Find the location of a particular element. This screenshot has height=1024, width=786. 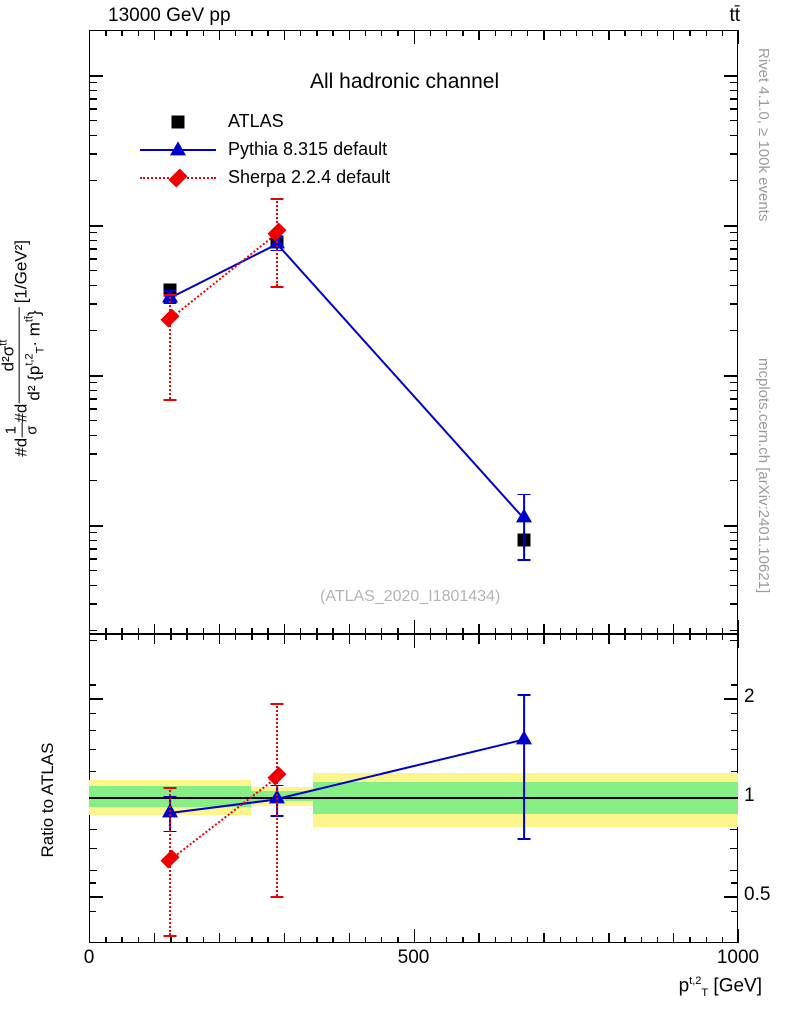

x-axis-title: pt,2T [GeV] is located at coordinates (720, 987).